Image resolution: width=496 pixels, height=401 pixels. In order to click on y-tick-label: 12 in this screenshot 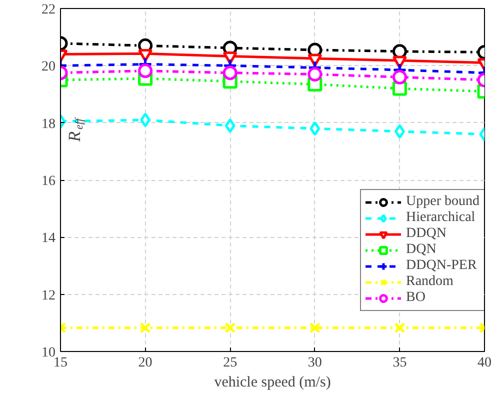, I will do `click(49, 296)`.